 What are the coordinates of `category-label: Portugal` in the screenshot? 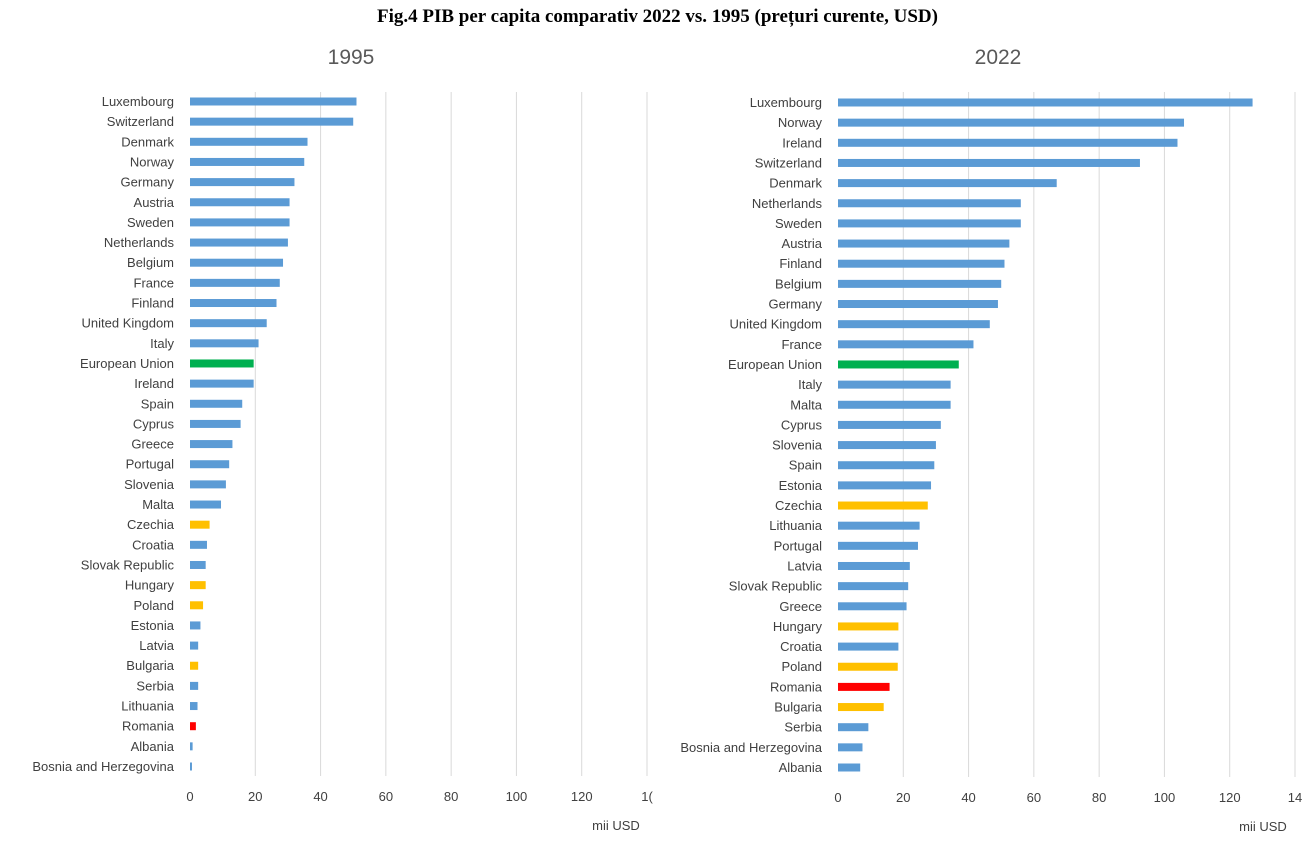 It's located at (150, 464).